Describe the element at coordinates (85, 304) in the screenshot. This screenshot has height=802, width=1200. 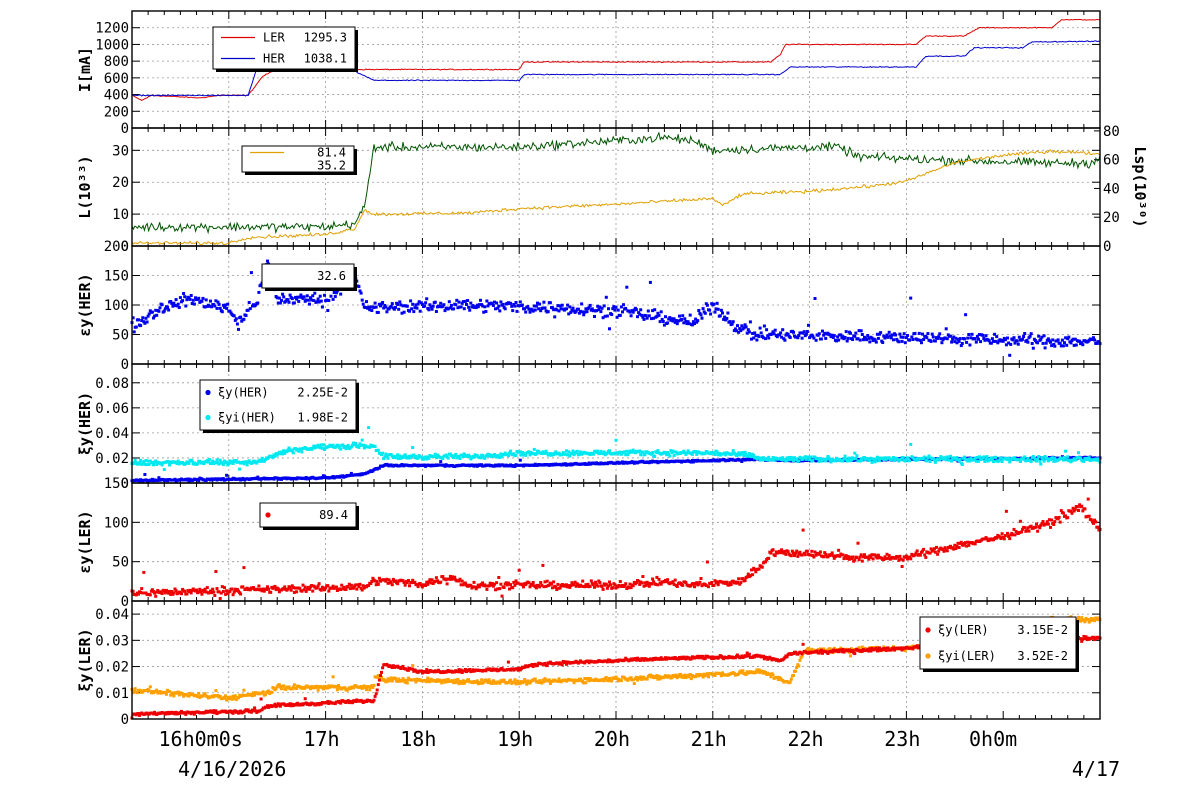
I see `y-axis-label: εy(HER)` at that location.